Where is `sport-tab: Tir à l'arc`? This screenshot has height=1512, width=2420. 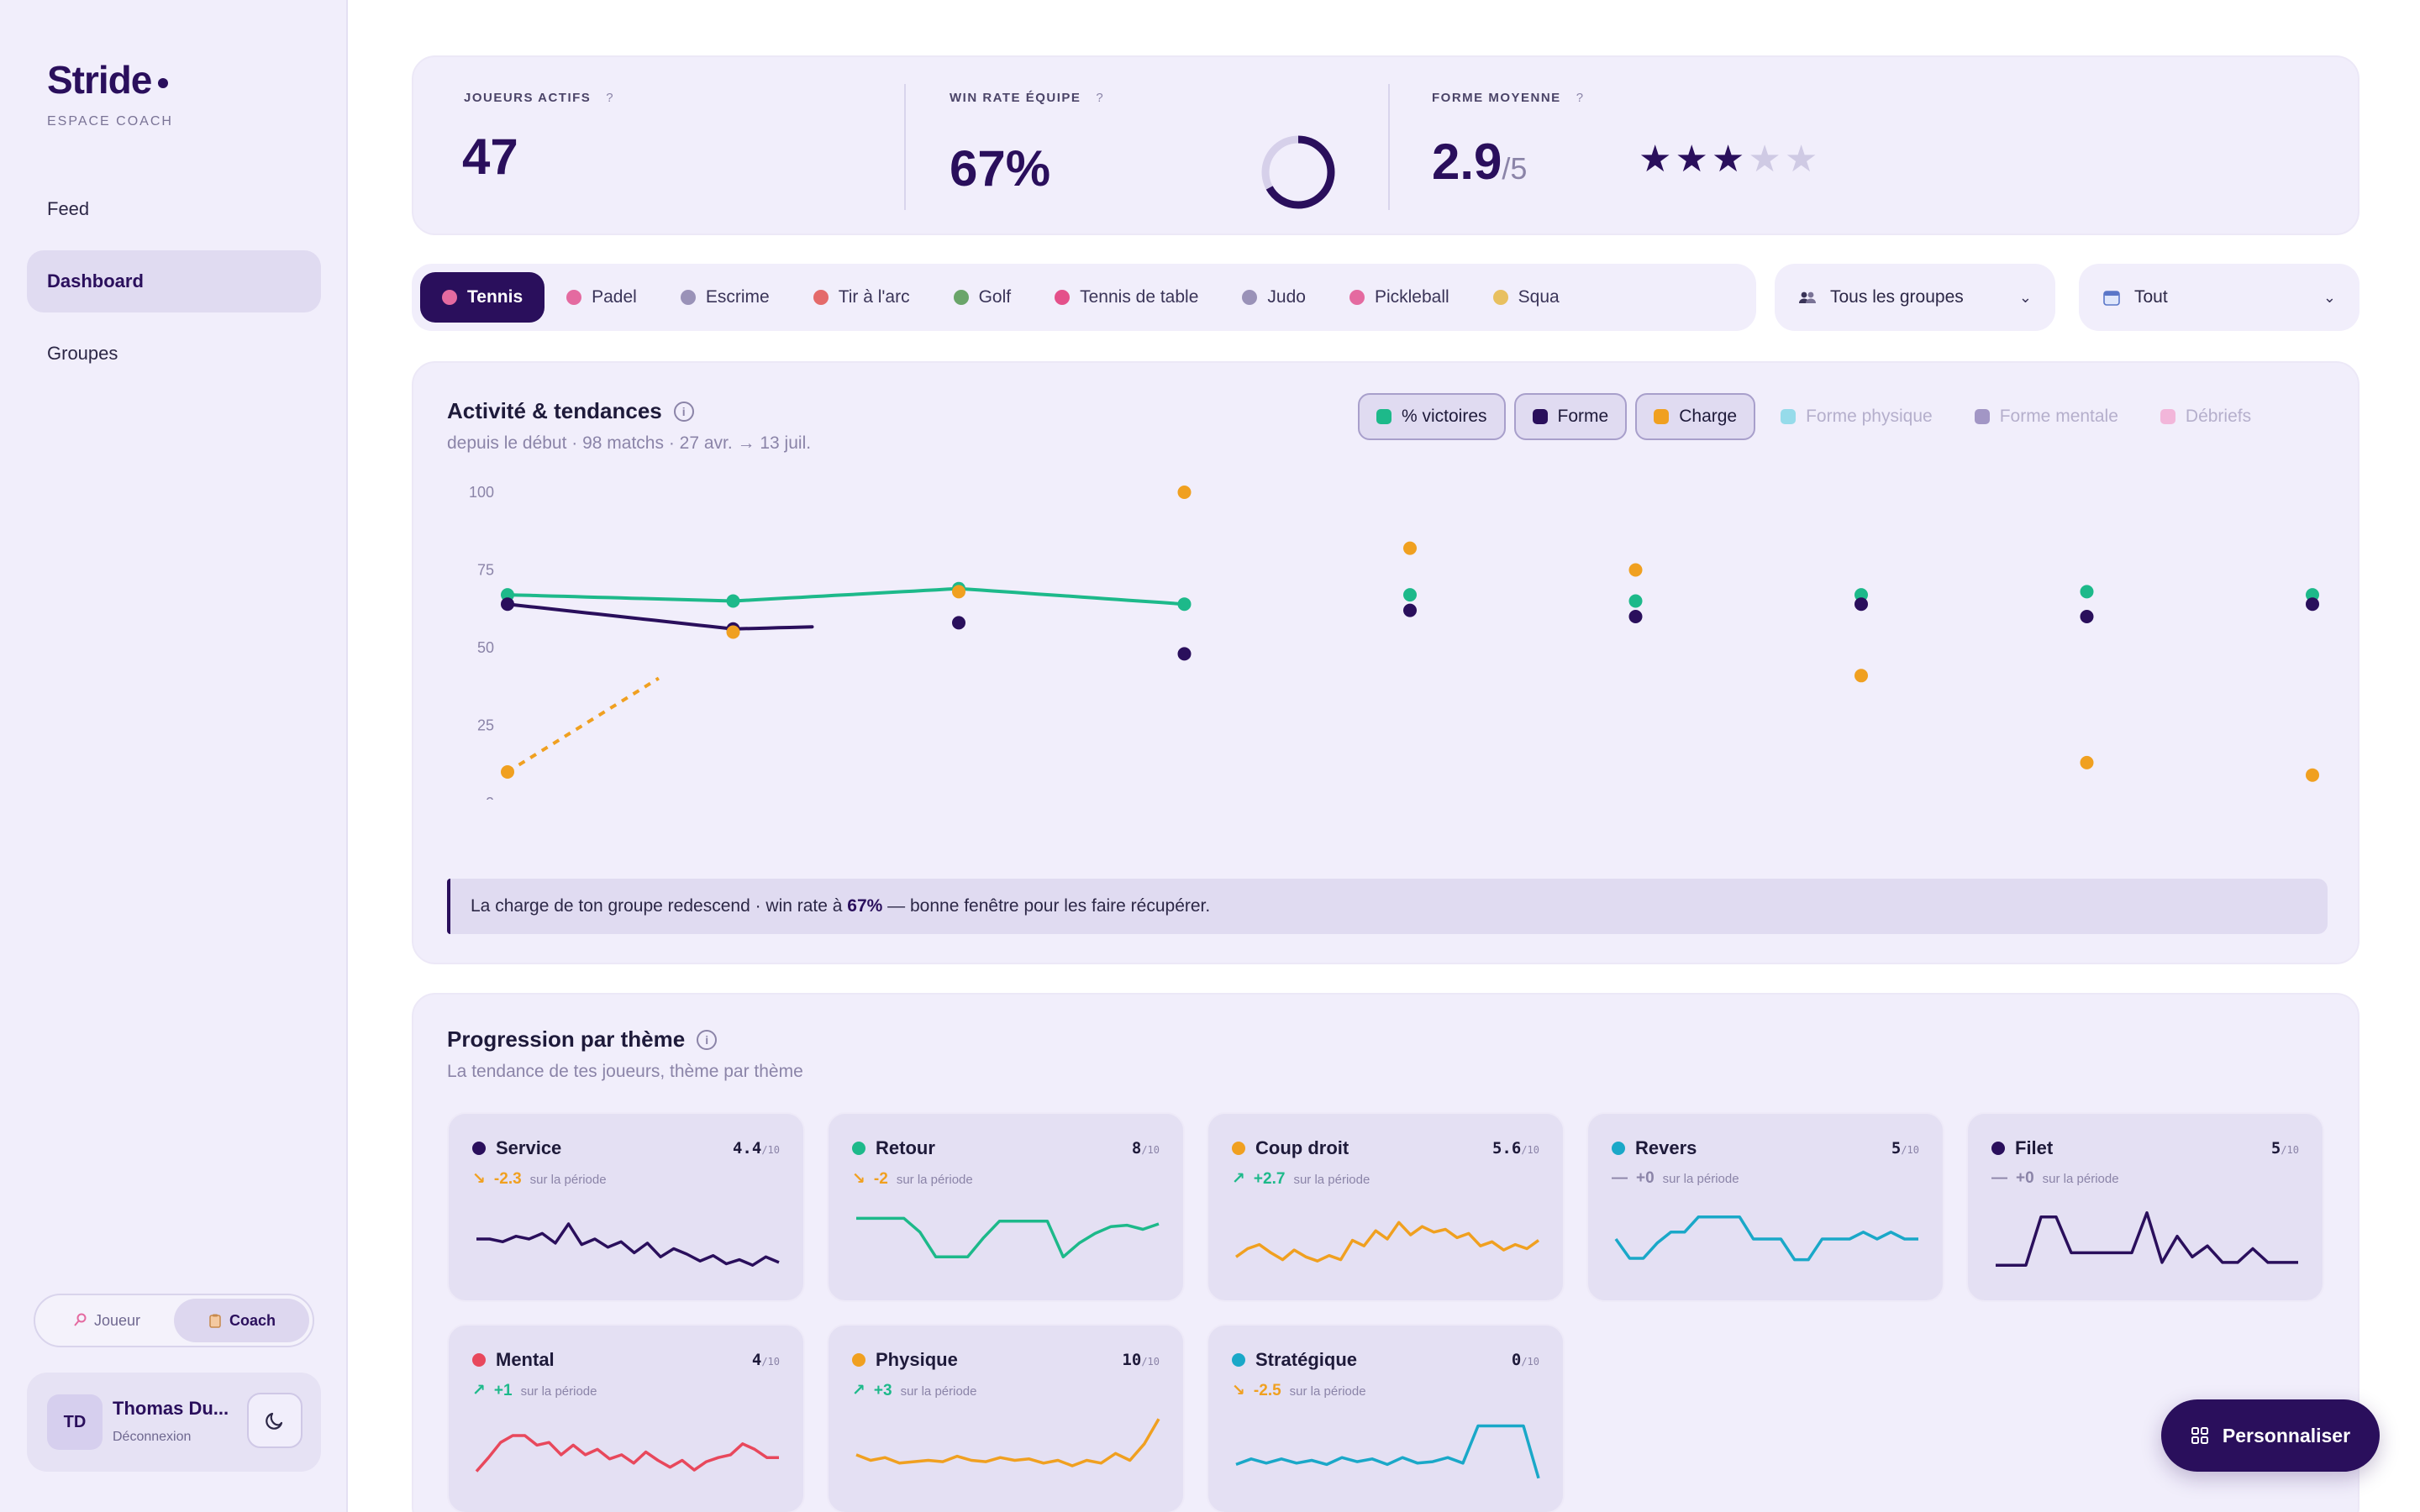 sport-tab: Tir à l'arc is located at coordinates (862, 297).